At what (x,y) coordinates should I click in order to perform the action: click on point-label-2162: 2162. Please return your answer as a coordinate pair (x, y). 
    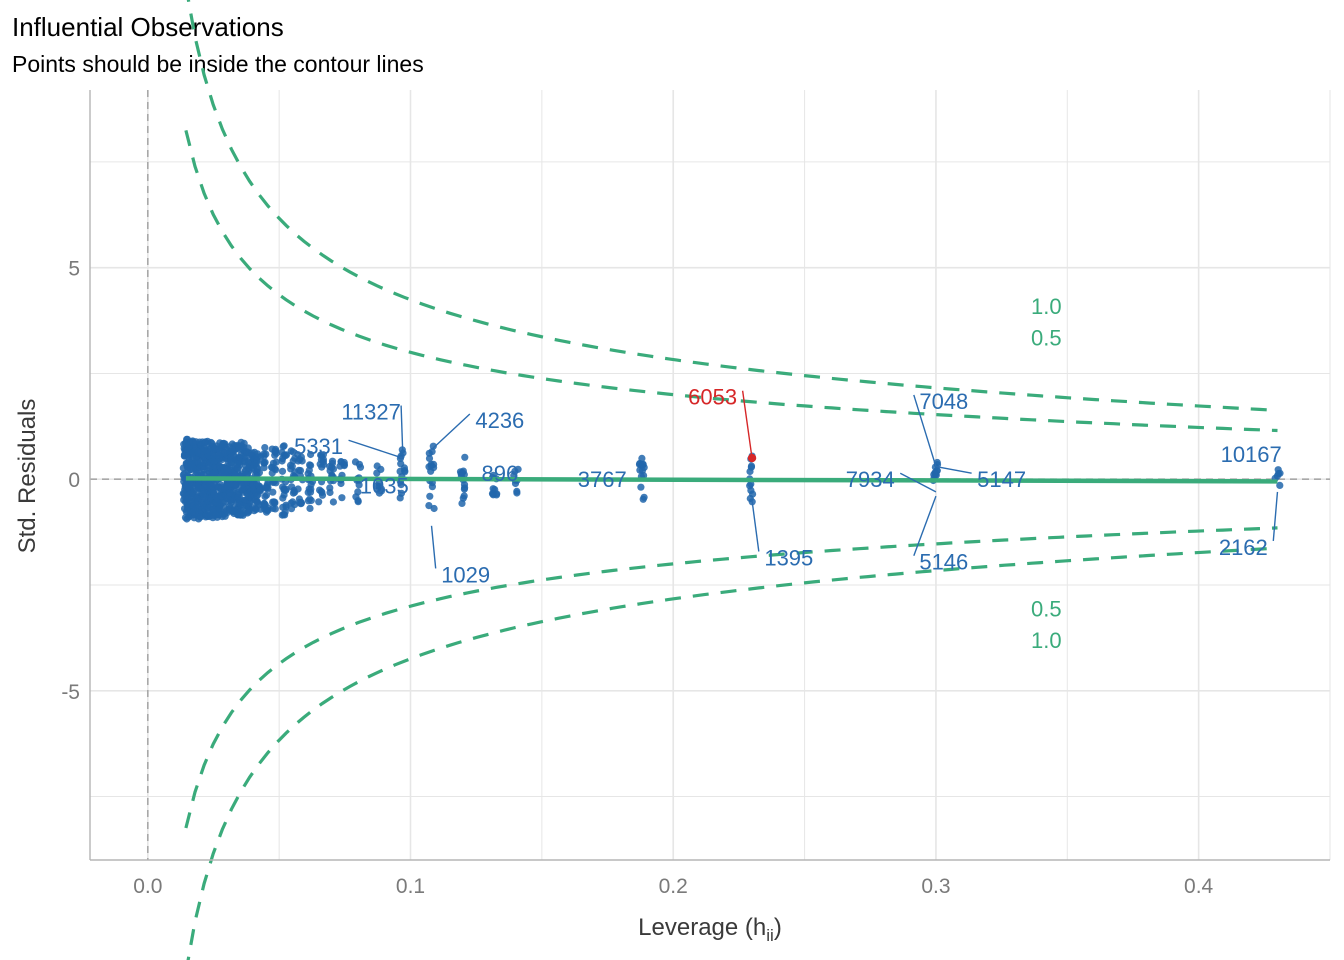
    Looking at the image, I should click on (1243, 547).